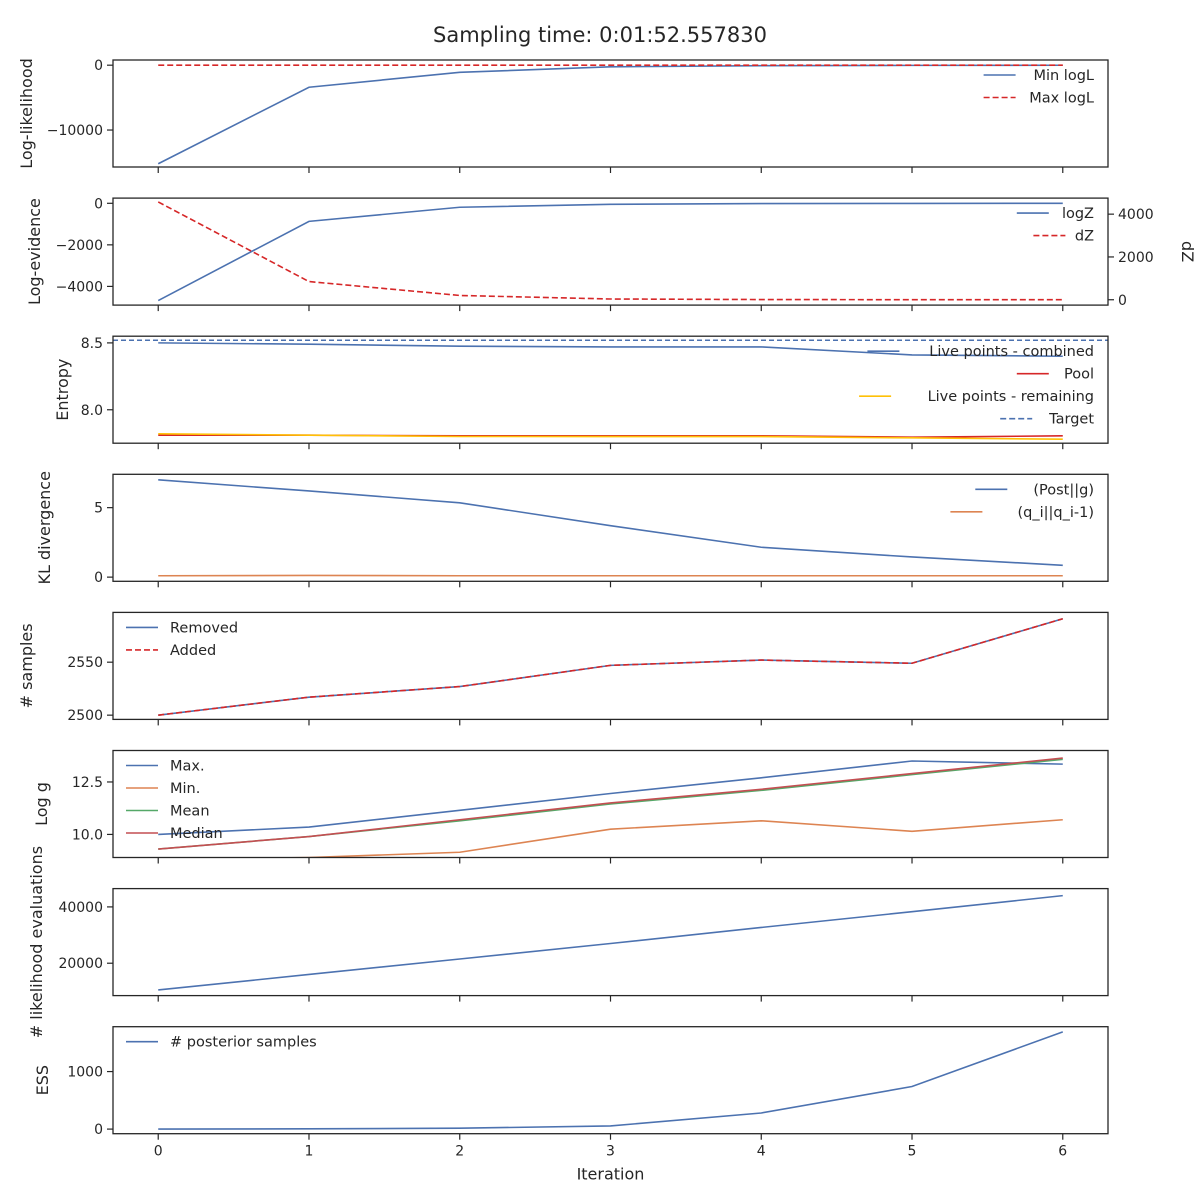  I want to click on legend-label: Median, so click(196, 834).